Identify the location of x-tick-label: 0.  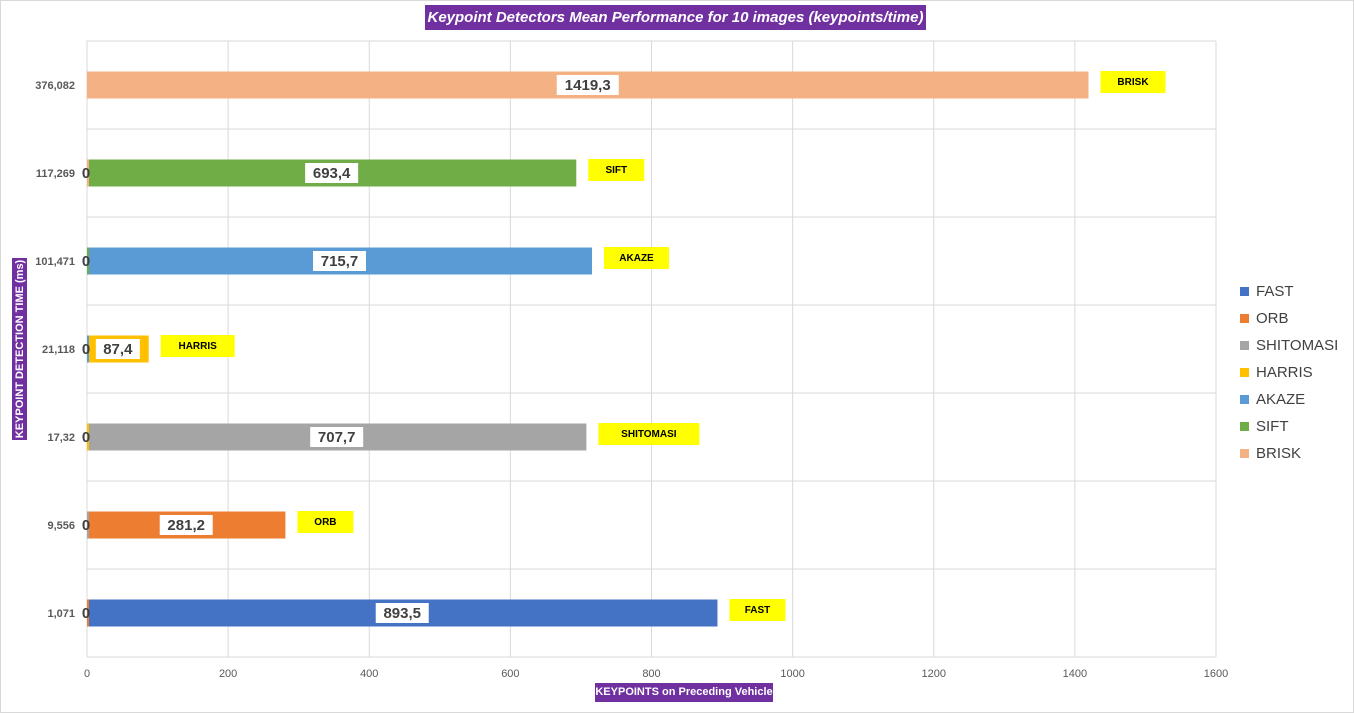
(87, 674).